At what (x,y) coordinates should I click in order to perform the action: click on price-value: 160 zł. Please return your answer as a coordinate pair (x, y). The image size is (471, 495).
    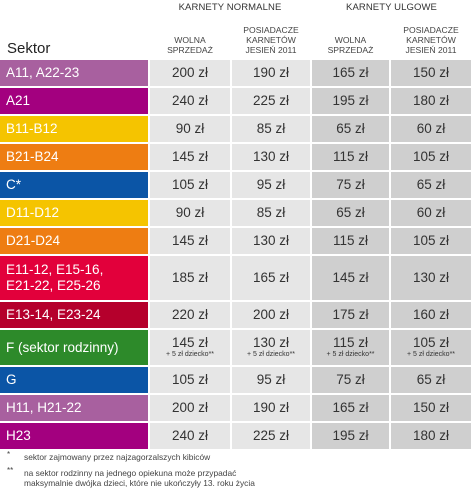
    Looking at the image, I should click on (431, 314).